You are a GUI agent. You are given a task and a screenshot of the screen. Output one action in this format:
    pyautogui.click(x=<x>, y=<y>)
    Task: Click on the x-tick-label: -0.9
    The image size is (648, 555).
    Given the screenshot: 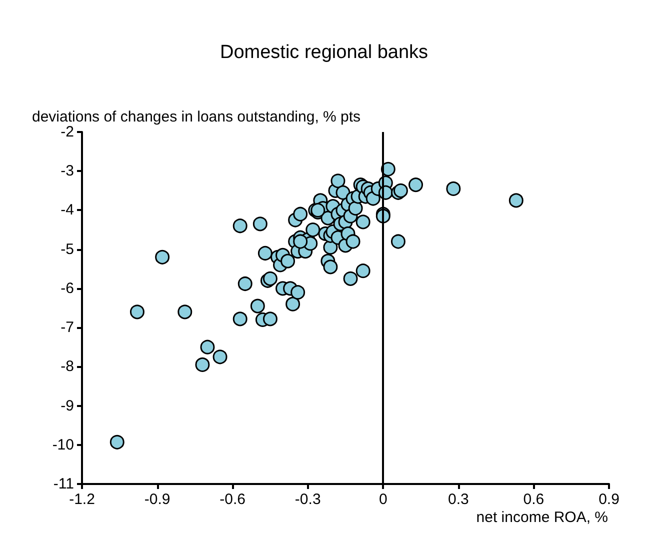 What is the action you would take?
    pyautogui.click(x=157, y=499)
    